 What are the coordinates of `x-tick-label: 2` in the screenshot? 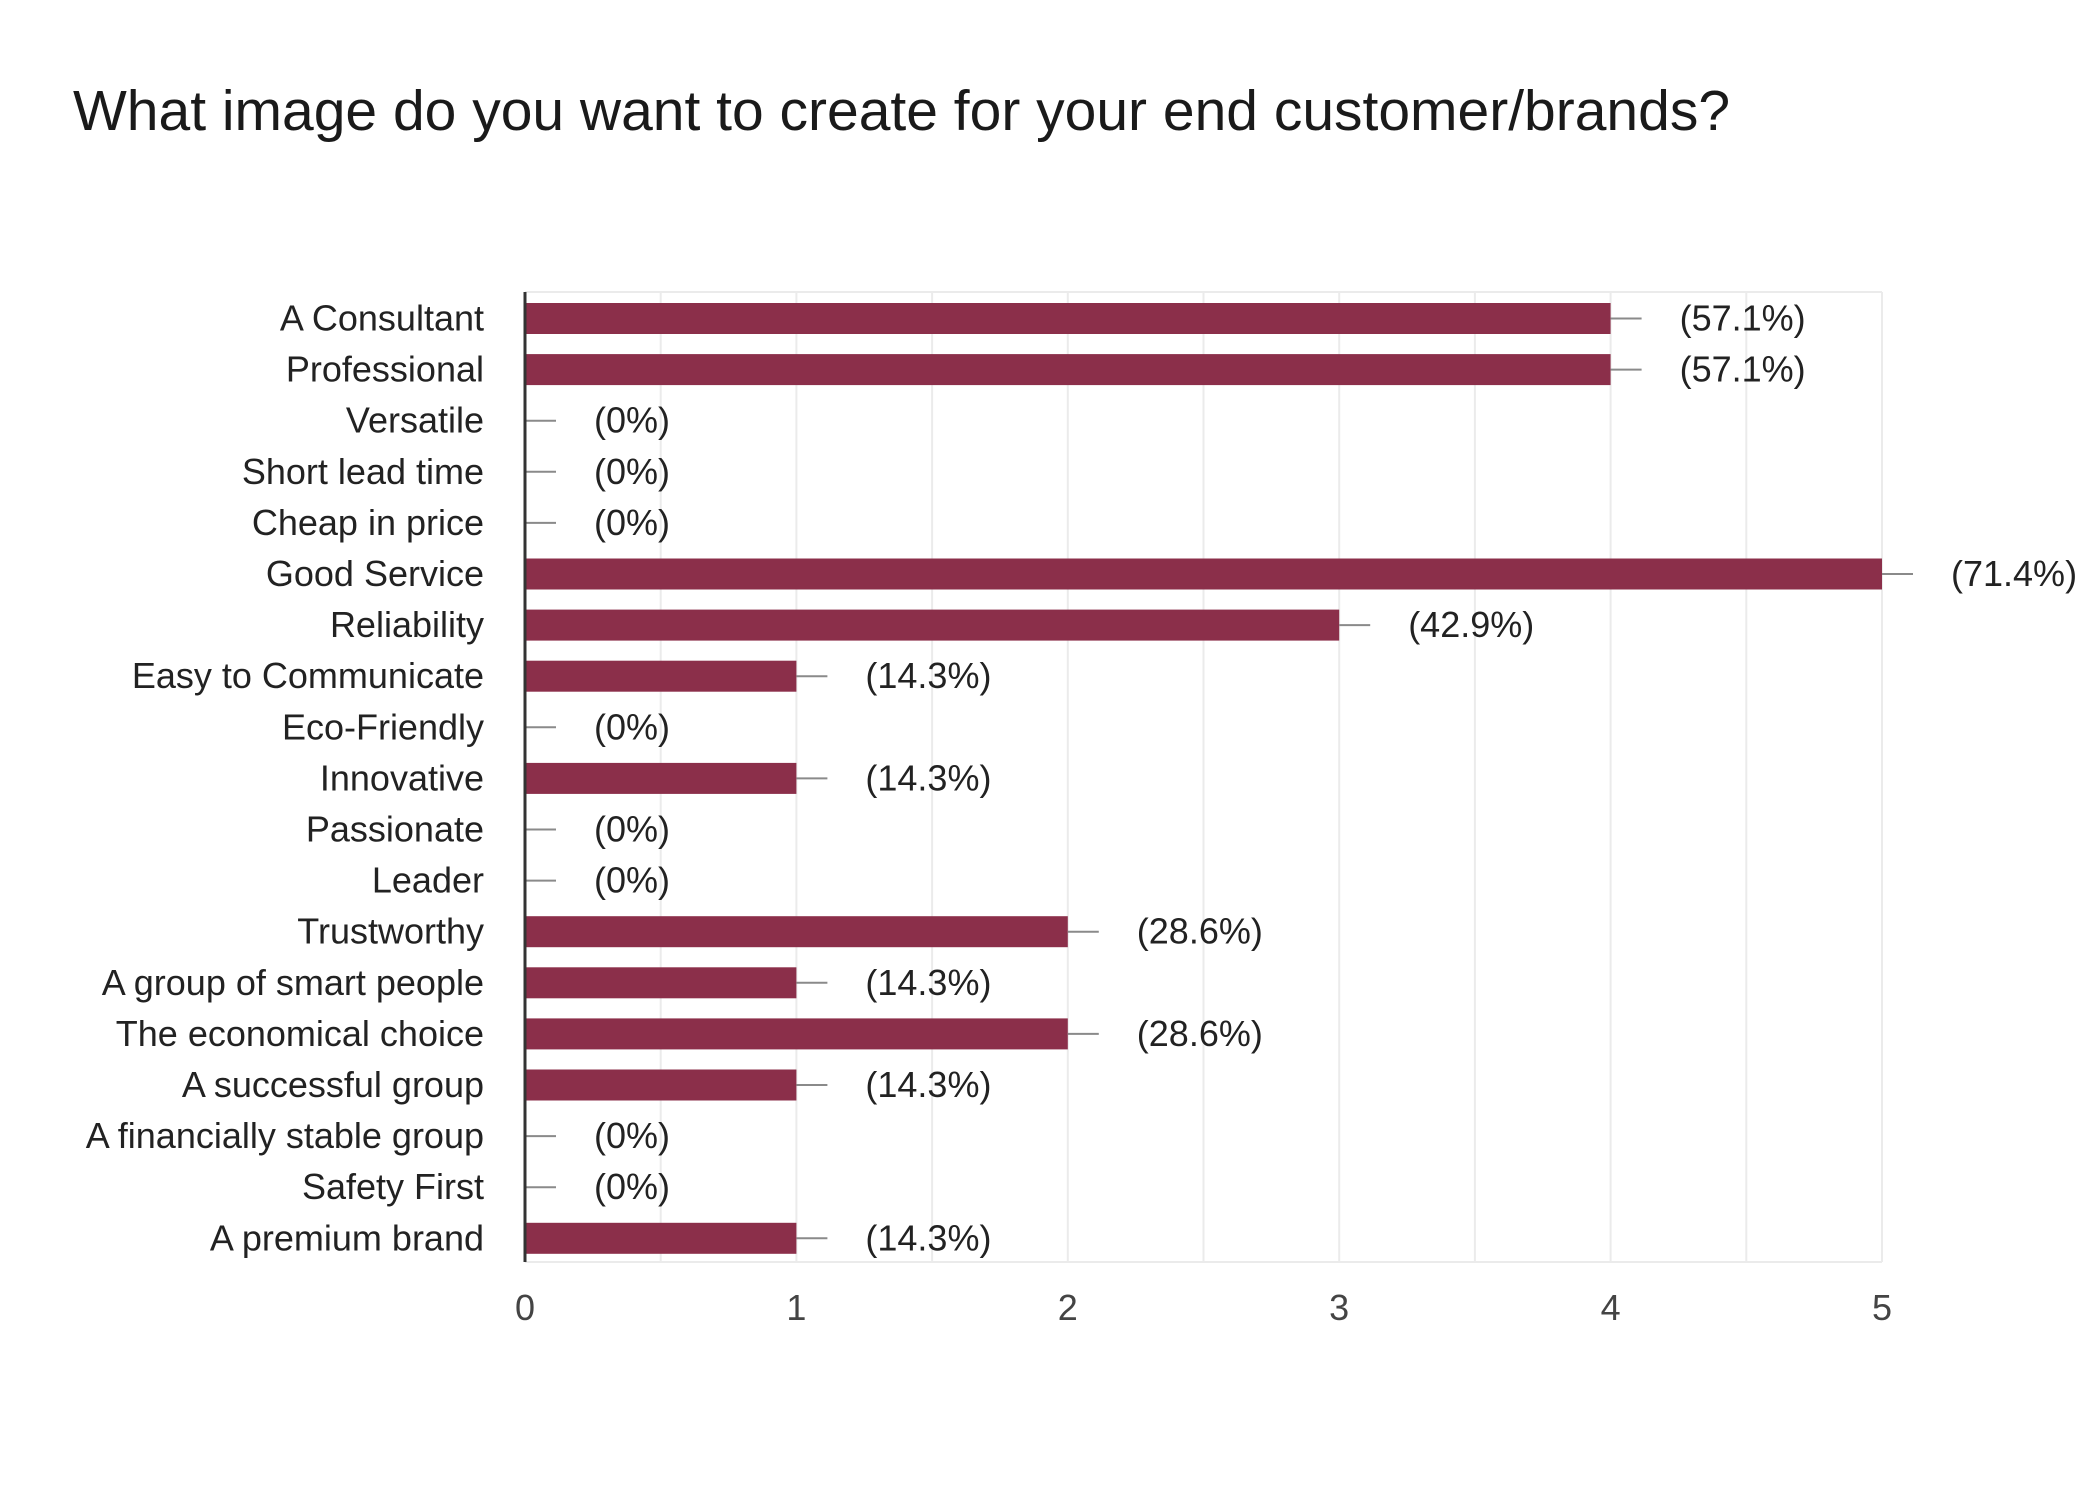 It's located at (1068, 1307).